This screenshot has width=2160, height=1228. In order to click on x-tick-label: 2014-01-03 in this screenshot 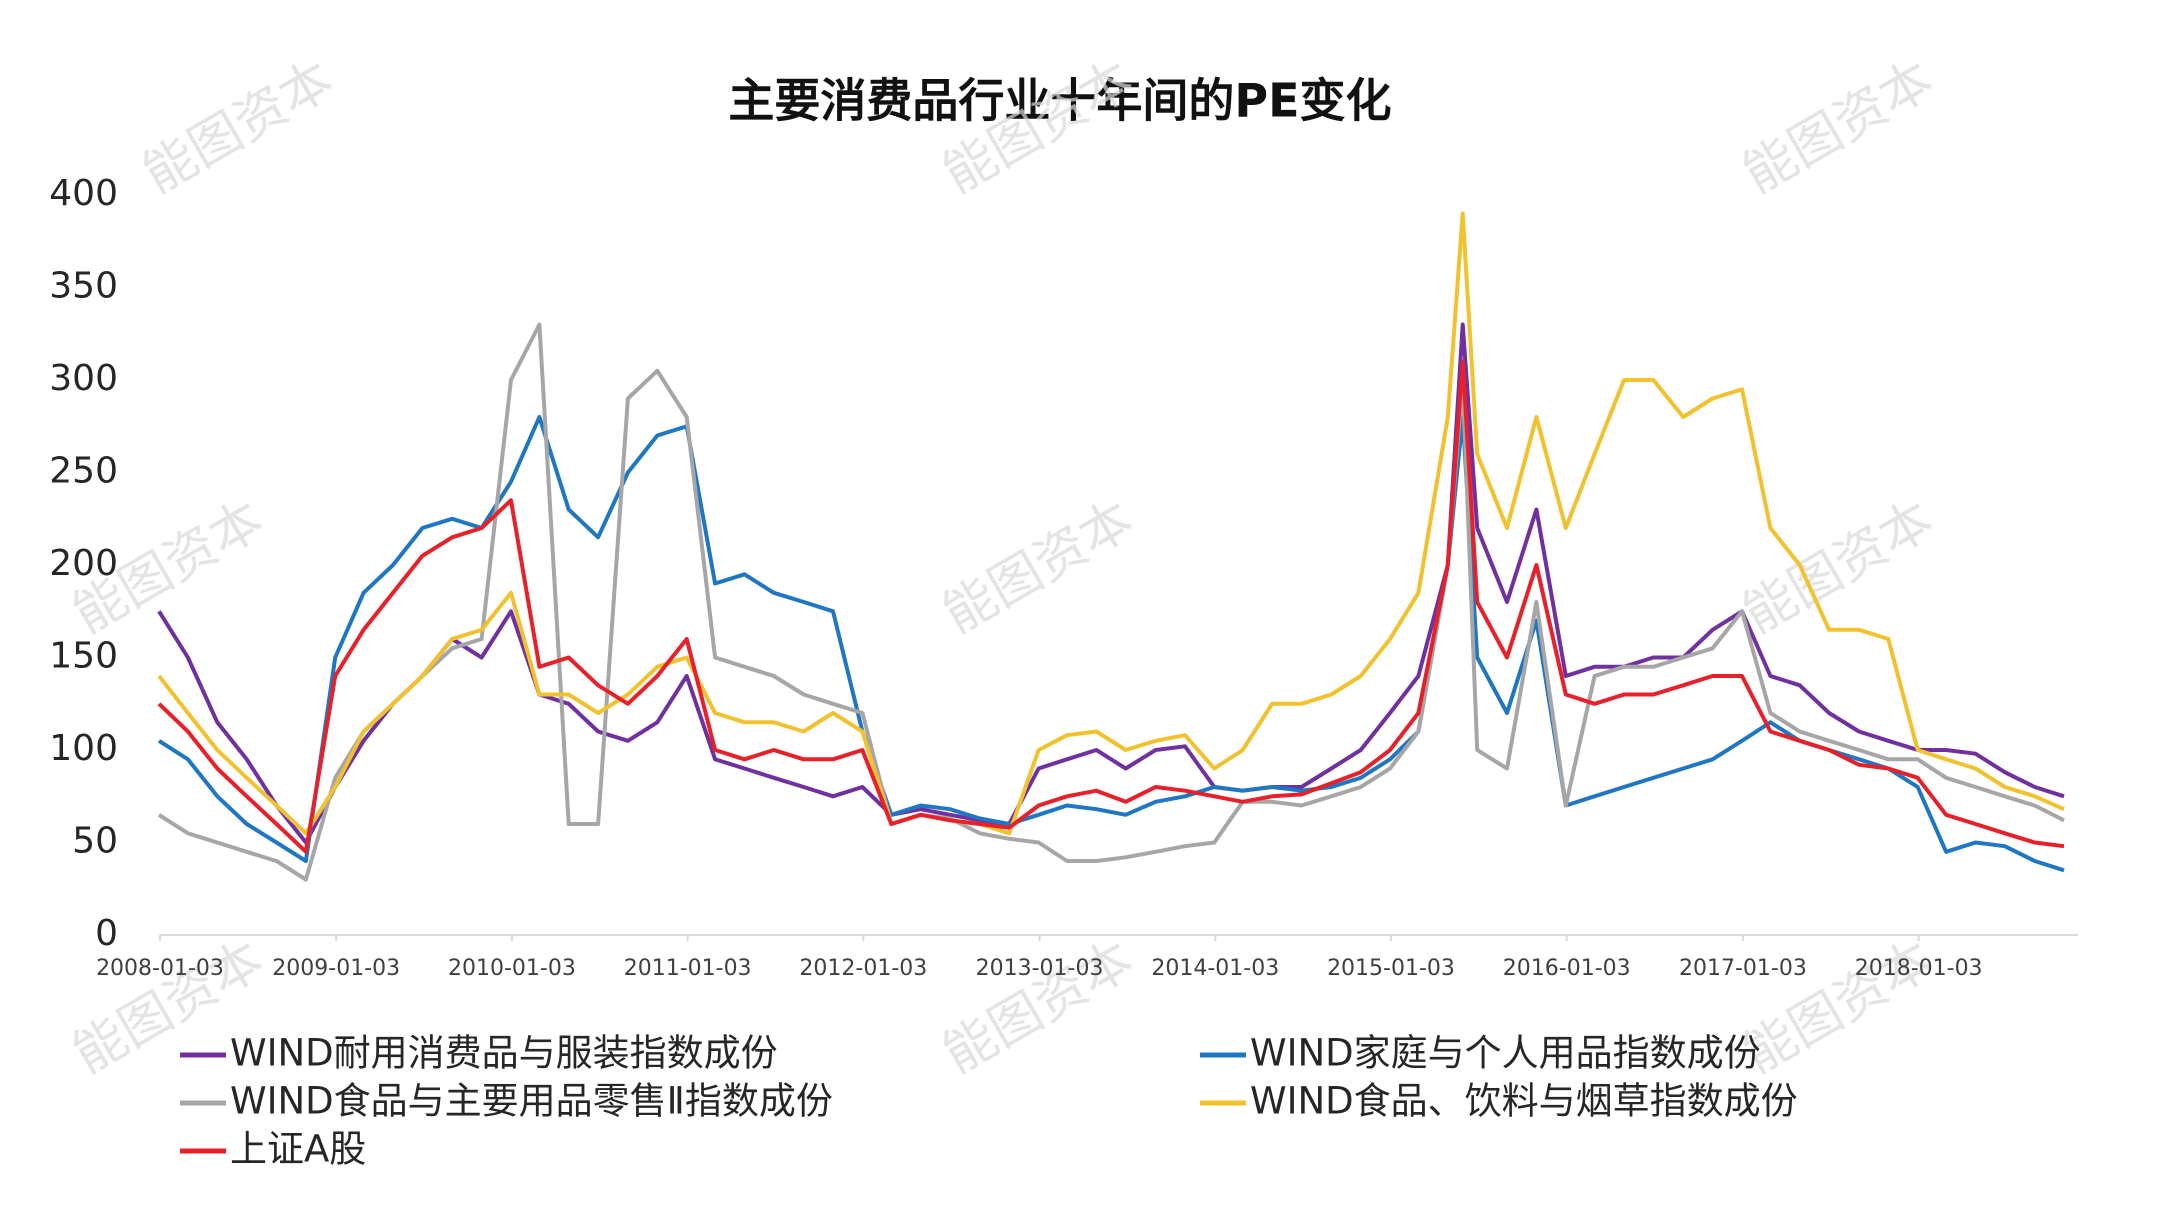, I will do `click(1215, 968)`.